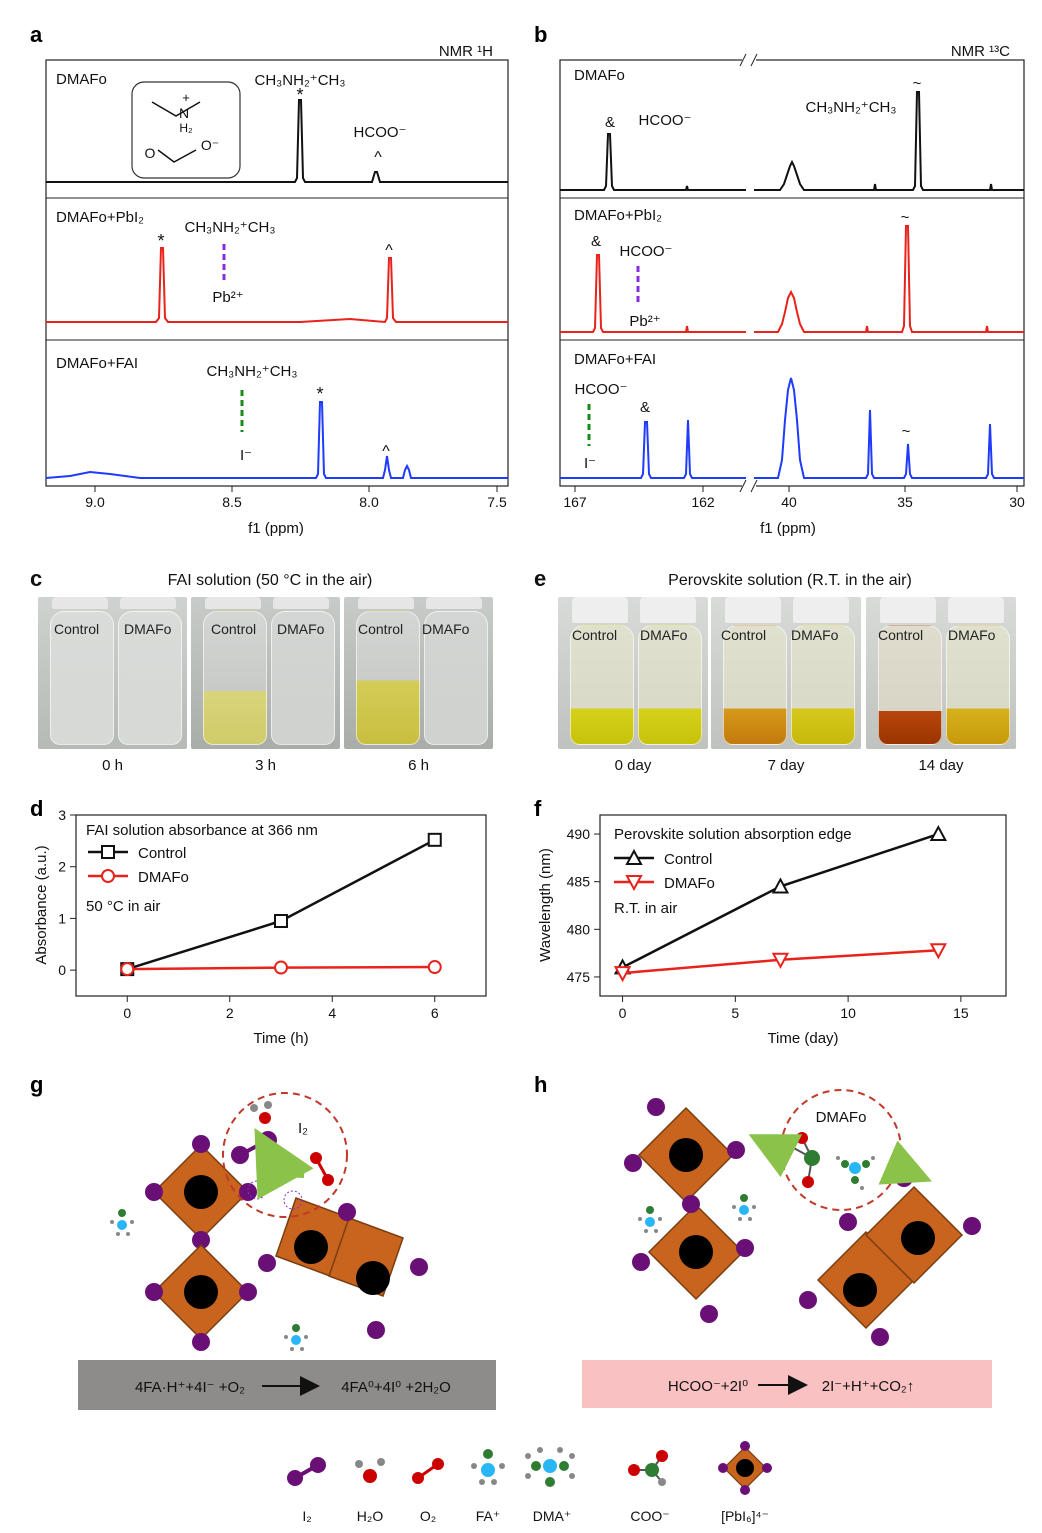 The height and width of the screenshot is (1533, 1042). Describe the element at coordinates (184, 113) in the screenshot. I see `inset-nh-atom: N` at that location.